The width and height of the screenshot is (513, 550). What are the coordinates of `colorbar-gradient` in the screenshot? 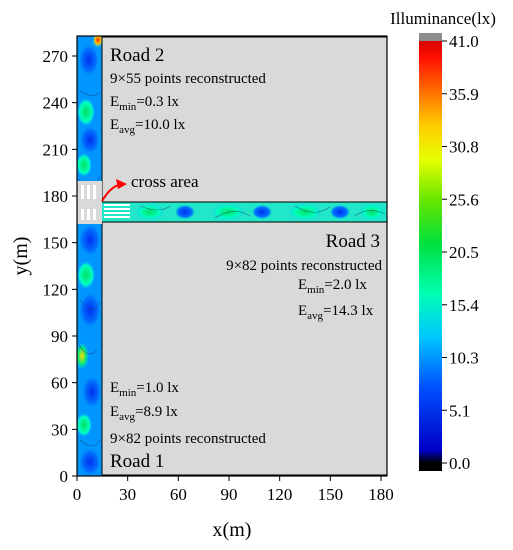 It's located at (430, 252).